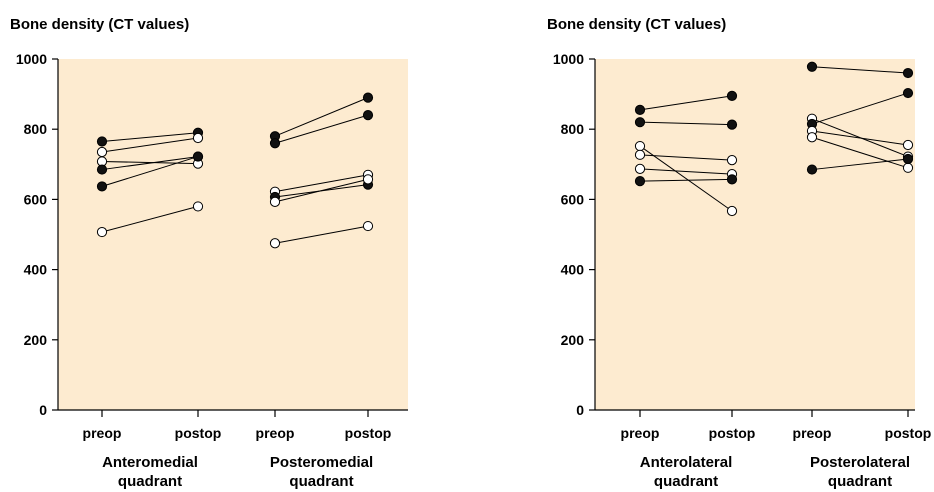  What do you see at coordinates (150, 462) in the screenshot?
I see `group-label: Anteromedial` at bounding box center [150, 462].